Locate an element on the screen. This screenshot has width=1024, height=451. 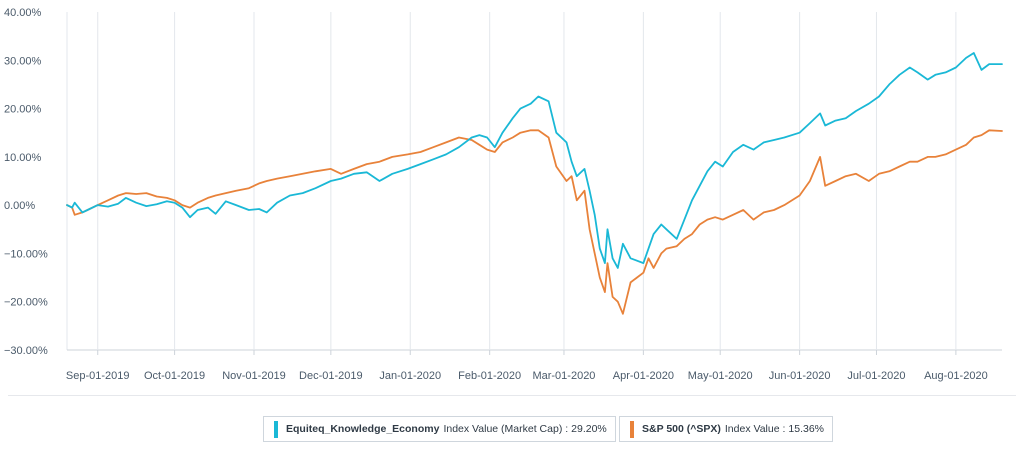
legend-series-value: 15.36% is located at coordinates (806, 429).